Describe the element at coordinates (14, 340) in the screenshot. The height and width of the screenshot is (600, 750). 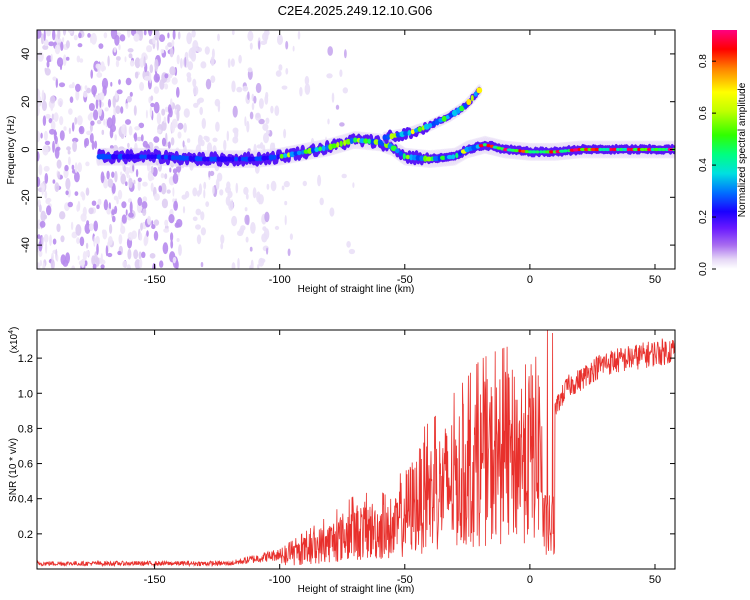
I see `snr-scale-label: (x104)` at that location.